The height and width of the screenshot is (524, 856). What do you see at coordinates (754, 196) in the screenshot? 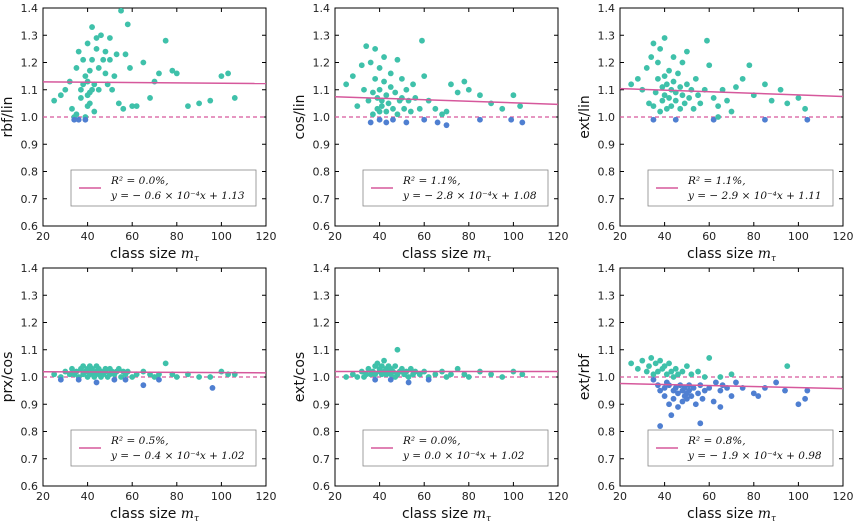
I see `legend-equation: y = − 2.9 × 10⁻⁴x + 1.11` at bounding box center [754, 196].